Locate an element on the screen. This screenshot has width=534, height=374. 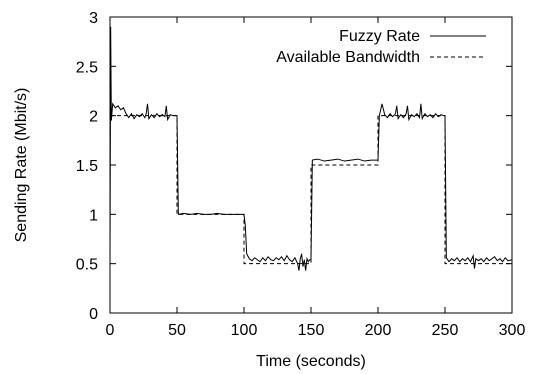
x-tick-label: 150 is located at coordinates (311, 330).